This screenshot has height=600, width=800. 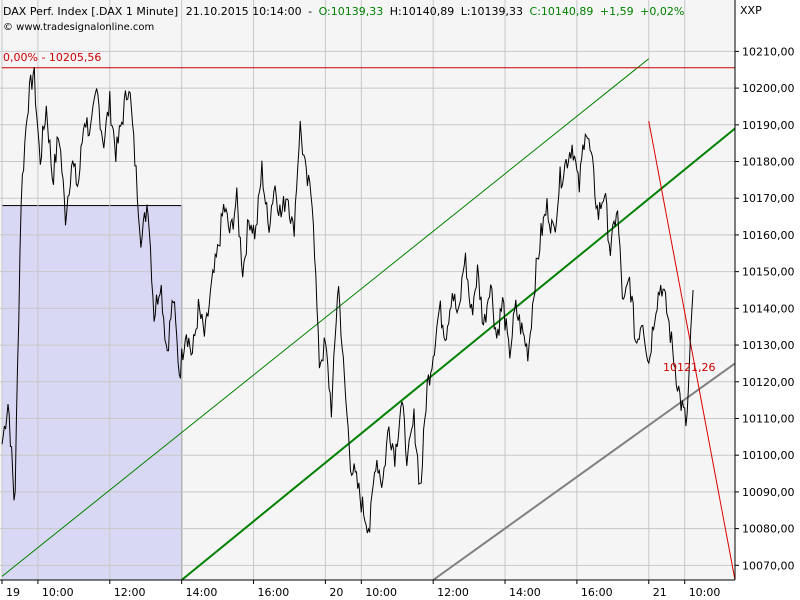 What do you see at coordinates (617, 11) in the screenshot?
I see `chart-header-change: +1,59` at bounding box center [617, 11].